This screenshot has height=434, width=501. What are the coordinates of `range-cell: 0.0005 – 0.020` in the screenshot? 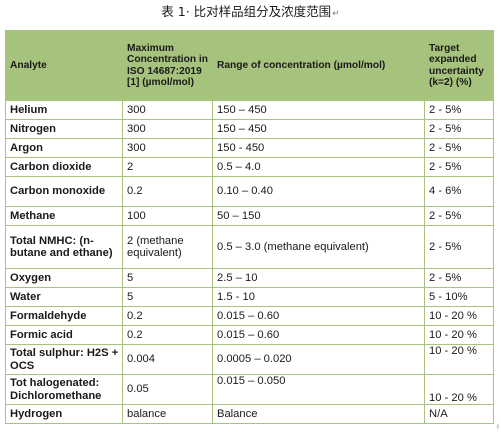 It's located at (318, 359).